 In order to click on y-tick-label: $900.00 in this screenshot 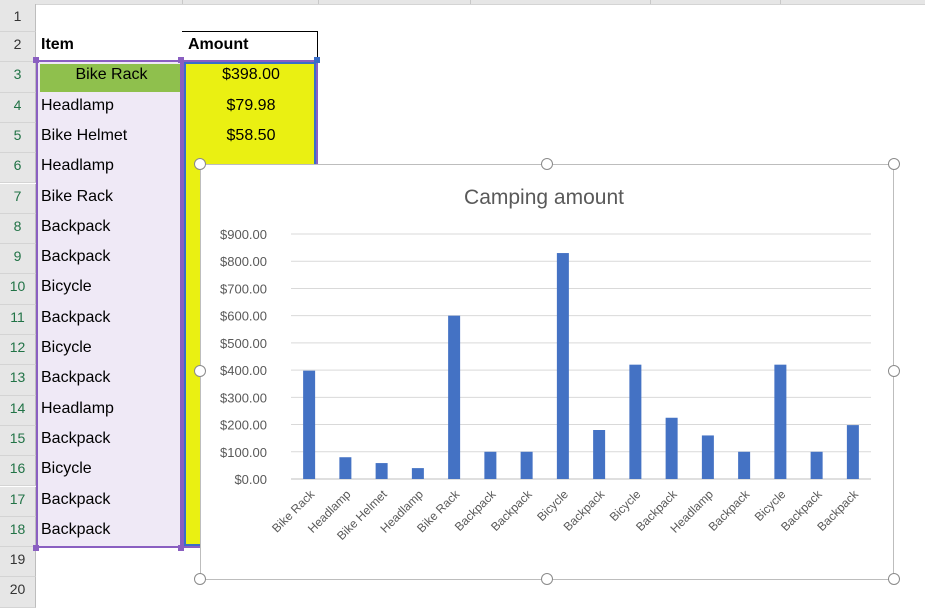, I will do `click(243, 234)`.